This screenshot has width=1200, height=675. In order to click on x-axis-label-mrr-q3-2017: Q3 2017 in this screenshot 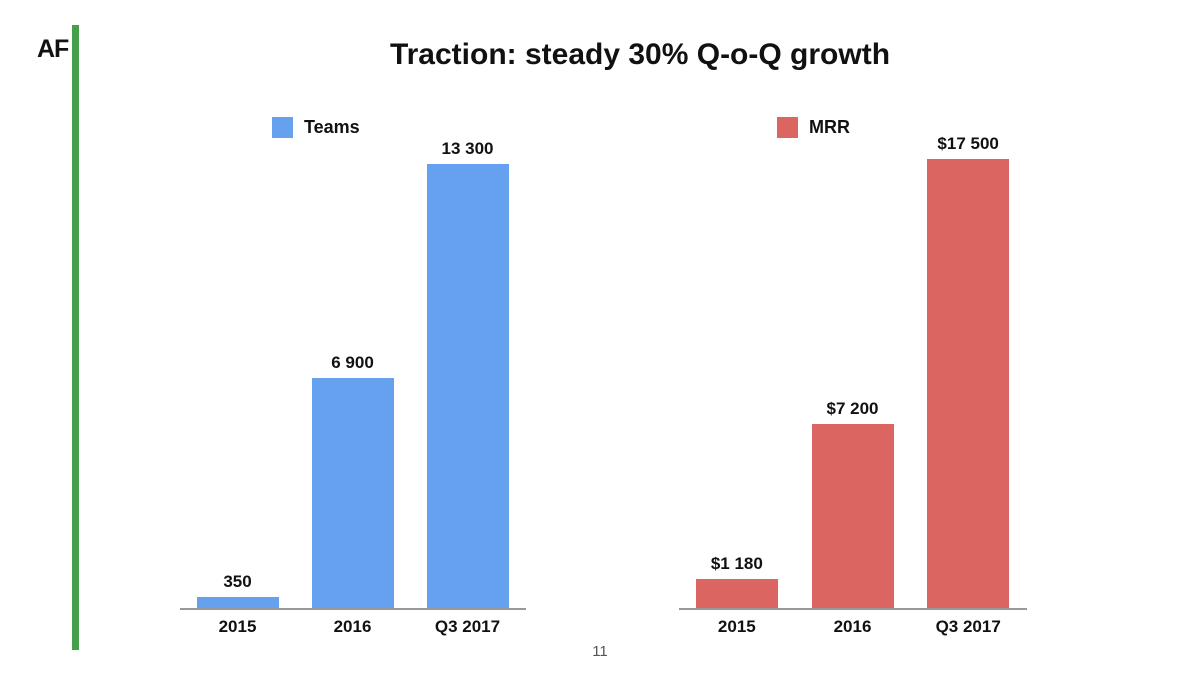, I will do `click(968, 626)`.